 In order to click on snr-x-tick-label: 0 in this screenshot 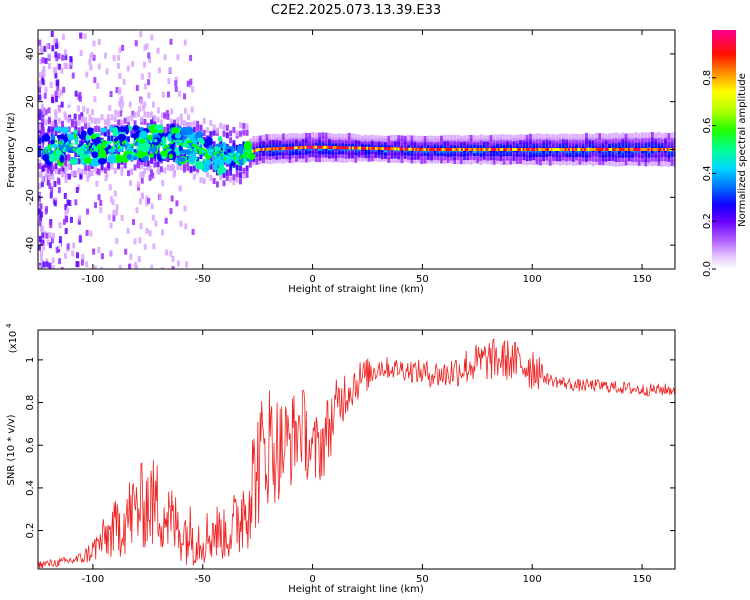, I will do `click(312, 579)`.